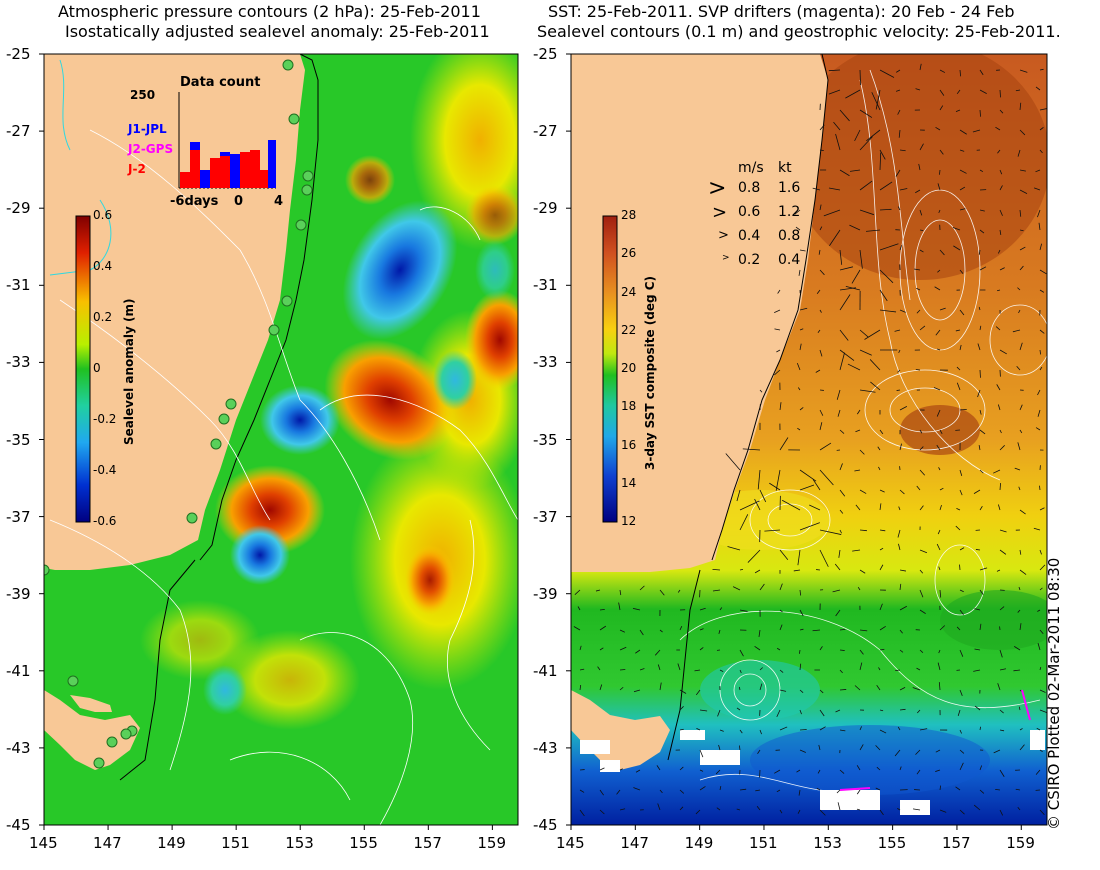 The width and height of the screenshot is (1100, 870). What do you see at coordinates (107, 843) in the screenshot?
I see `x-tick-label: 147` at bounding box center [107, 843].